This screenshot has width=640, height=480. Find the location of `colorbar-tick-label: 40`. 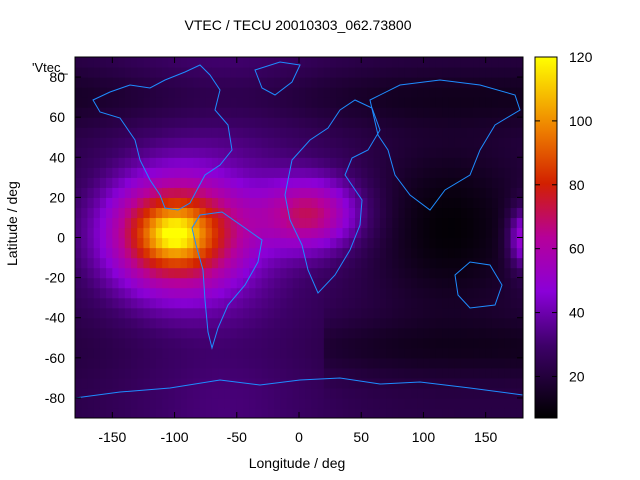

colorbar-tick-label: 40 is located at coordinates (577, 313).